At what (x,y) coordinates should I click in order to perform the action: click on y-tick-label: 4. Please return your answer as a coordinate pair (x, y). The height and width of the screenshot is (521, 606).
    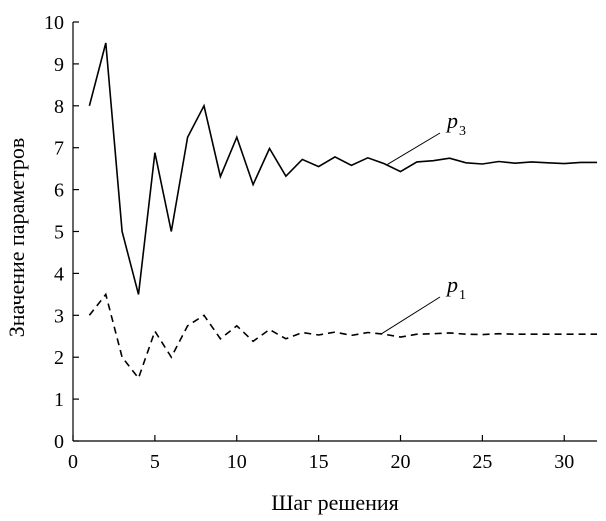
    Looking at the image, I should click on (59, 274).